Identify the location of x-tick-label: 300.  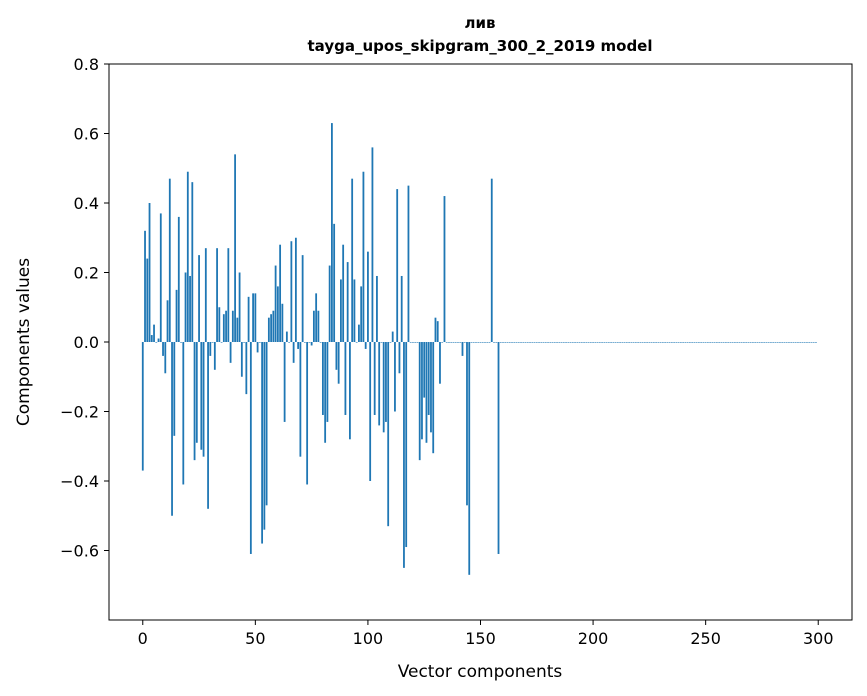
(818, 638).